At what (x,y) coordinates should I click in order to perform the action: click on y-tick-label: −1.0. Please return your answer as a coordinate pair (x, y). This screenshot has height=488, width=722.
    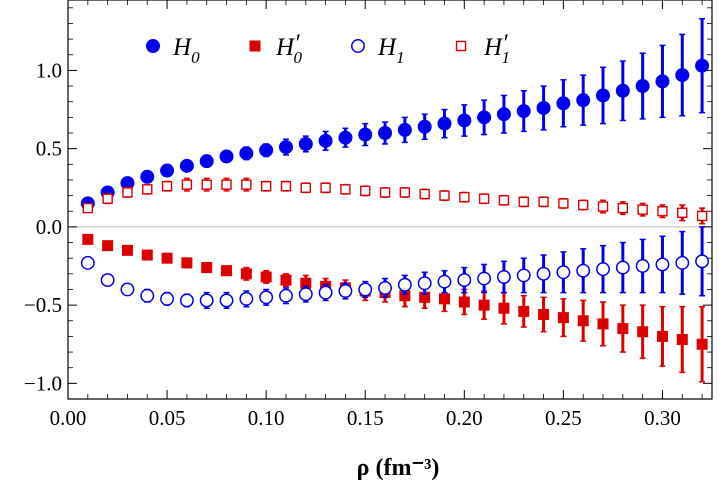
    Looking at the image, I should click on (43, 383).